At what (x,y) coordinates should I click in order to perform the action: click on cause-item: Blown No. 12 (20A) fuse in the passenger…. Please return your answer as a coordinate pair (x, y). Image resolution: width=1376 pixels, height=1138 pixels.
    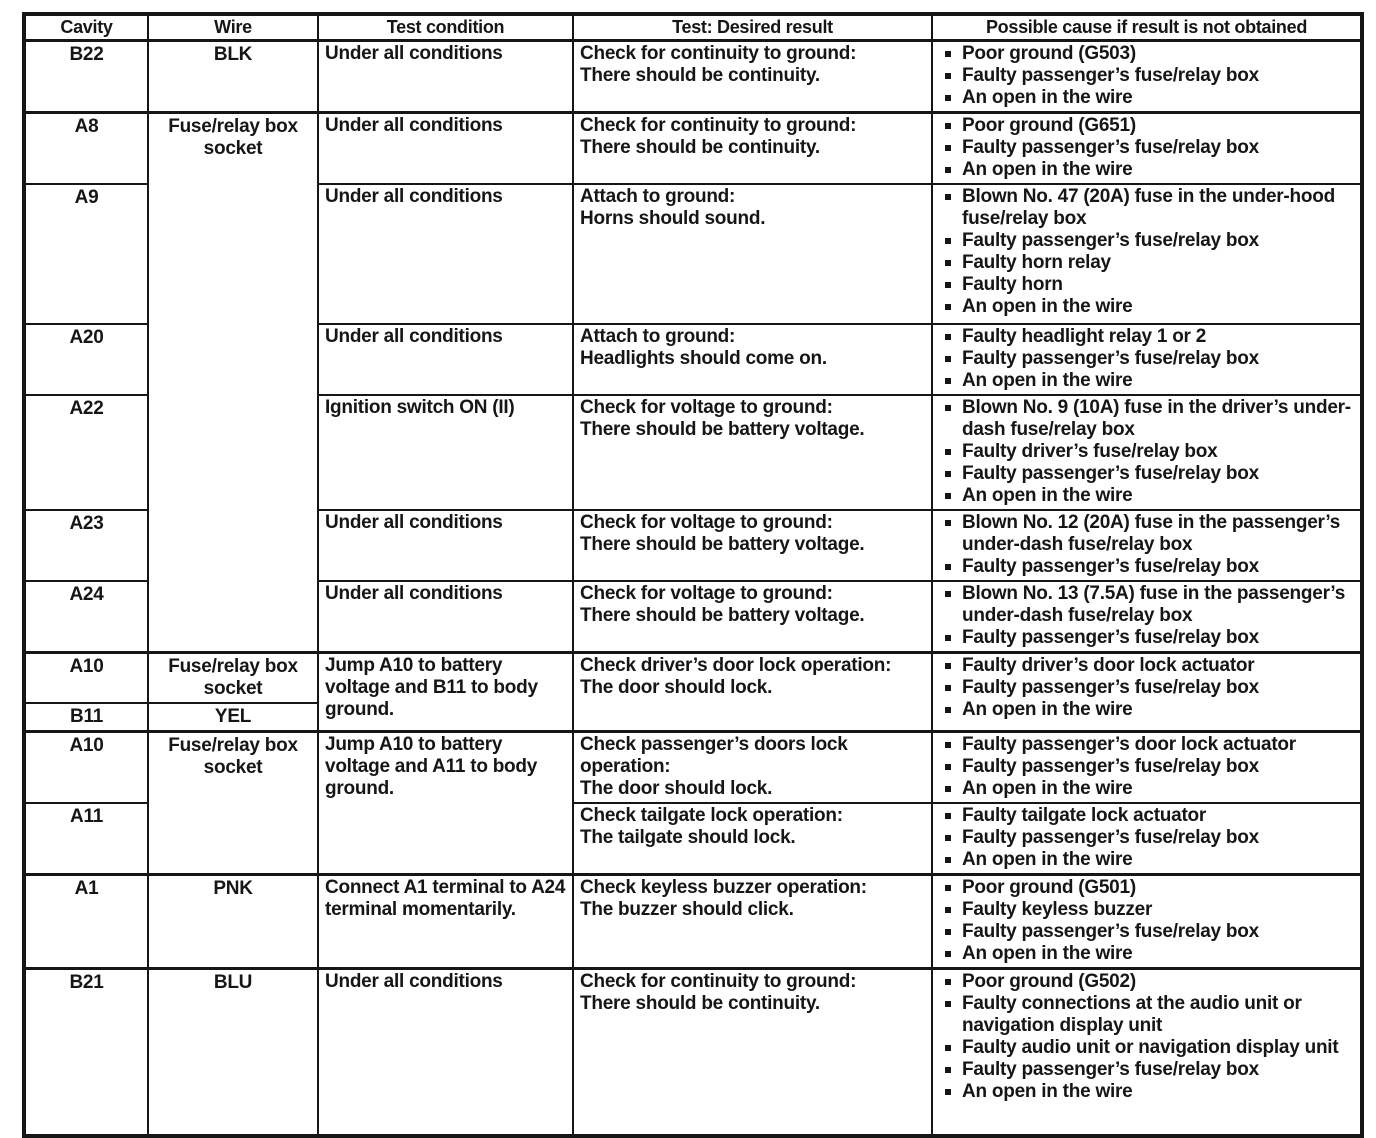
    Looking at the image, I should click on (1147, 534).